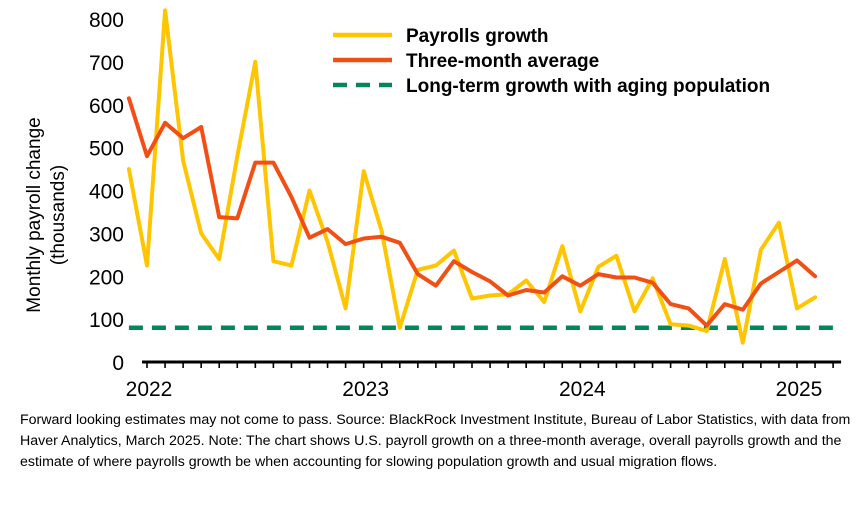 The image size is (865, 507). Describe the element at coordinates (474, 389) in the screenshot. I see `x-tick-labels: 2022 2023 2024 2025` at that location.